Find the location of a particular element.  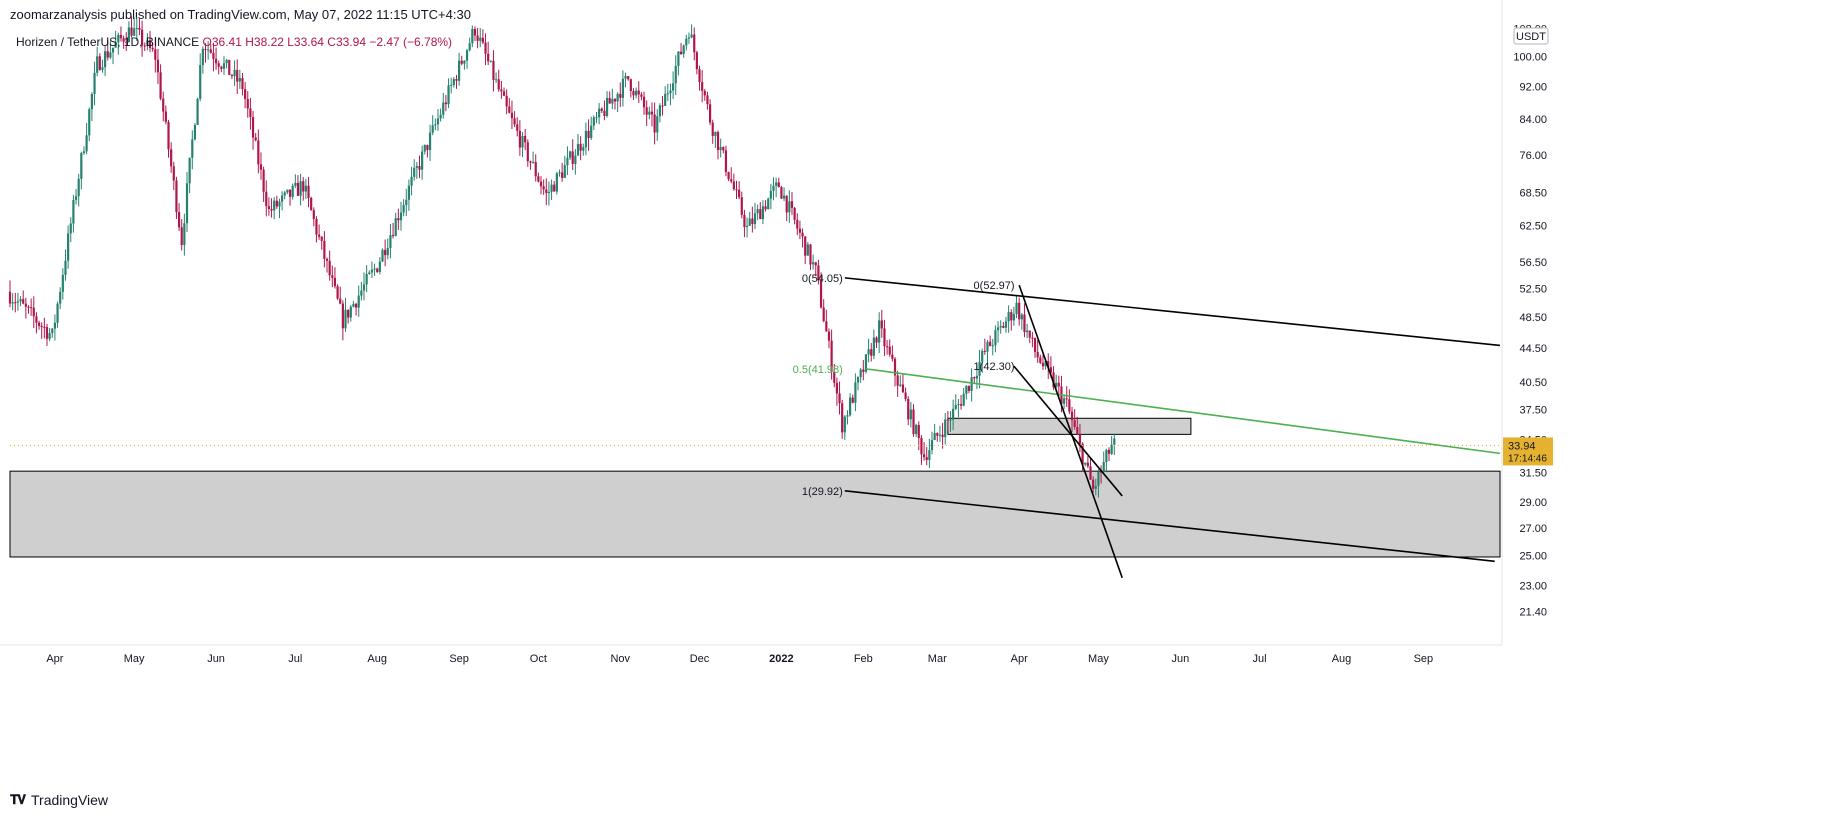

price-badge-countdown: 17:14:46 is located at coordinates (1527, 458).